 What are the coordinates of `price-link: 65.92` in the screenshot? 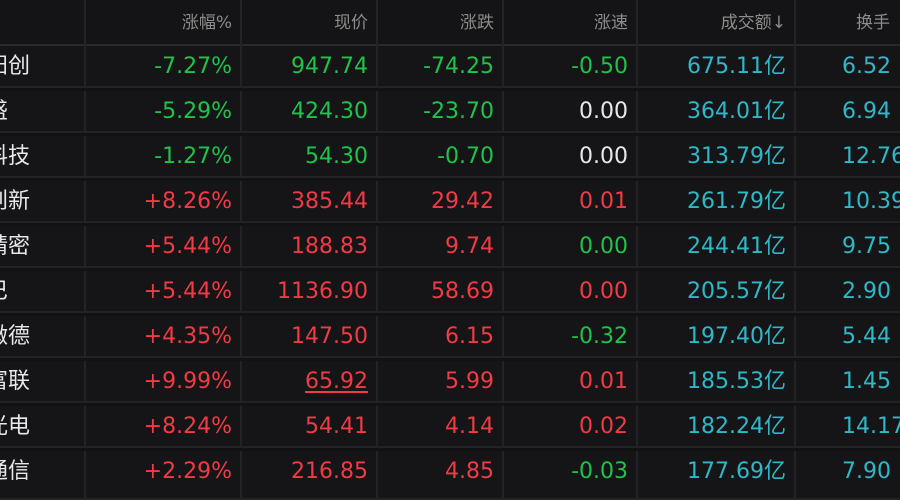 It's located at (310, 382).